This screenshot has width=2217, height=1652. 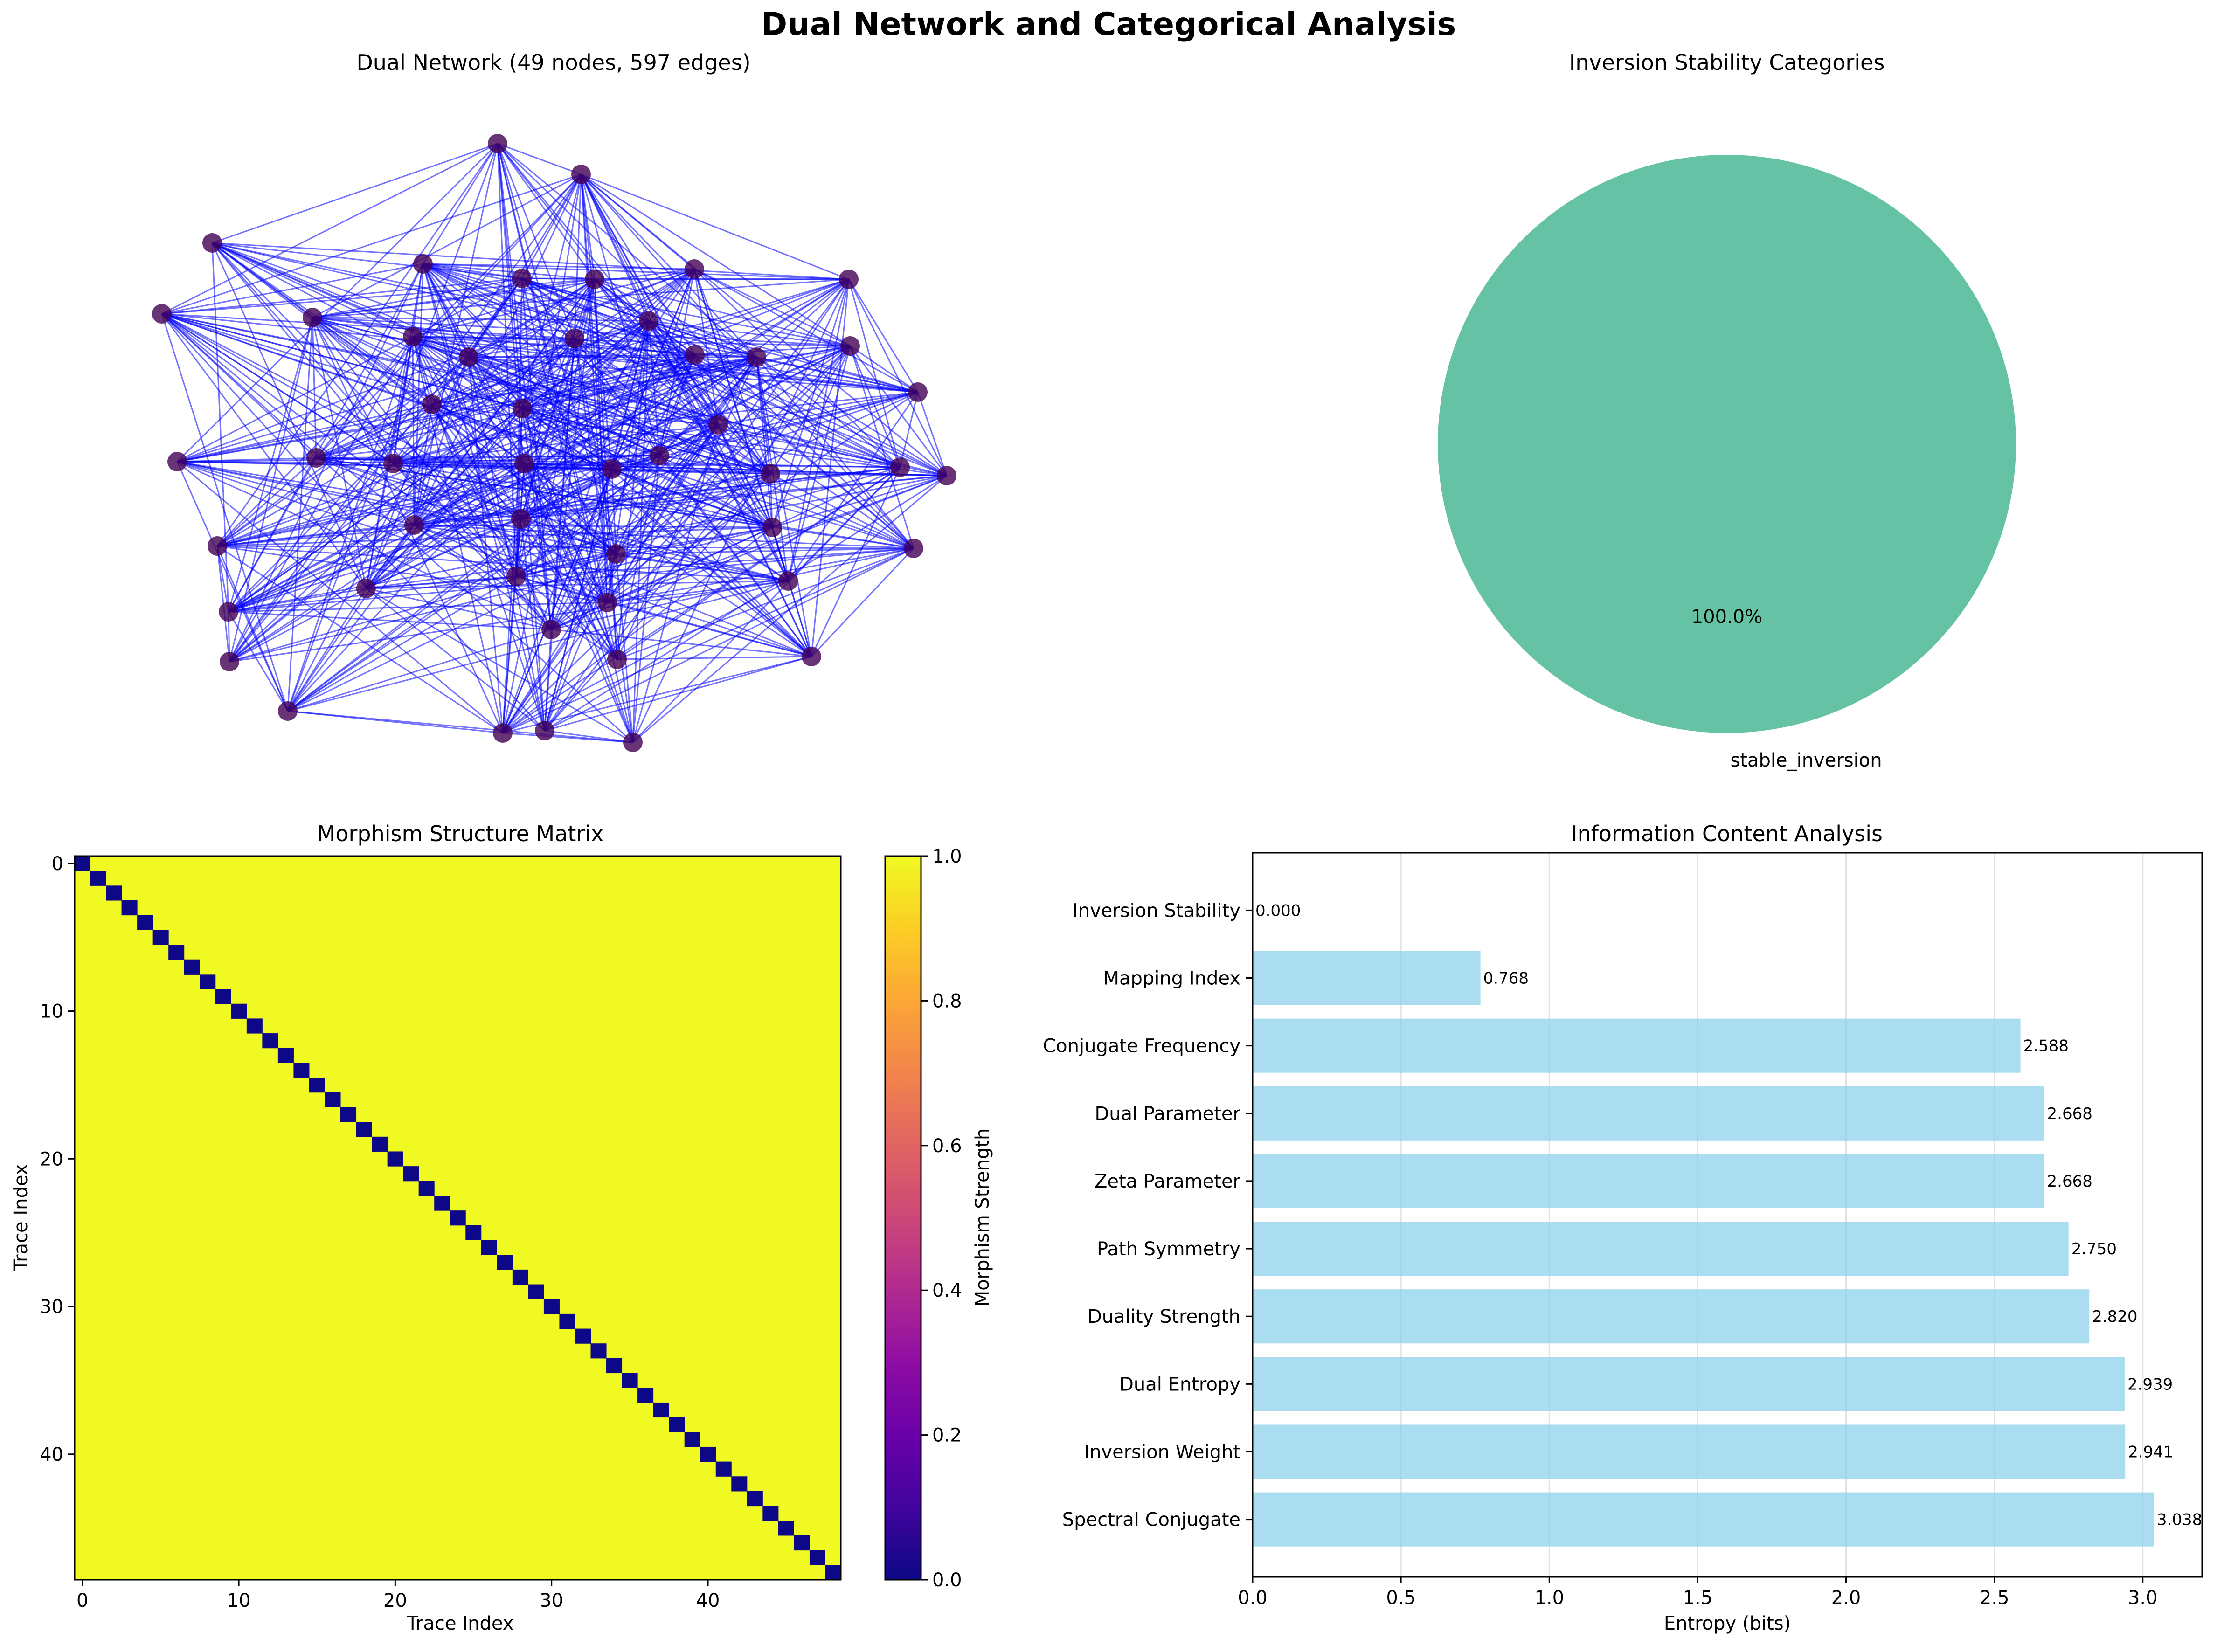 I want to click on heatmap-ytick-label: 40, so click(x=51, y=1454).